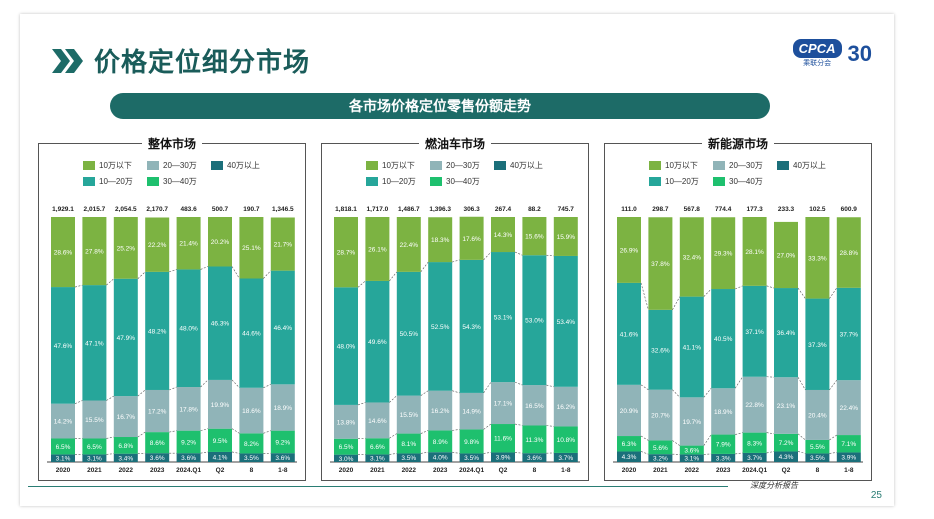 Image resolution: width=934 pixels, height=519 pixels. Describe the element at coordinates (157, 443) in the screenshot. I see `data-label: 8.6%` at that location.